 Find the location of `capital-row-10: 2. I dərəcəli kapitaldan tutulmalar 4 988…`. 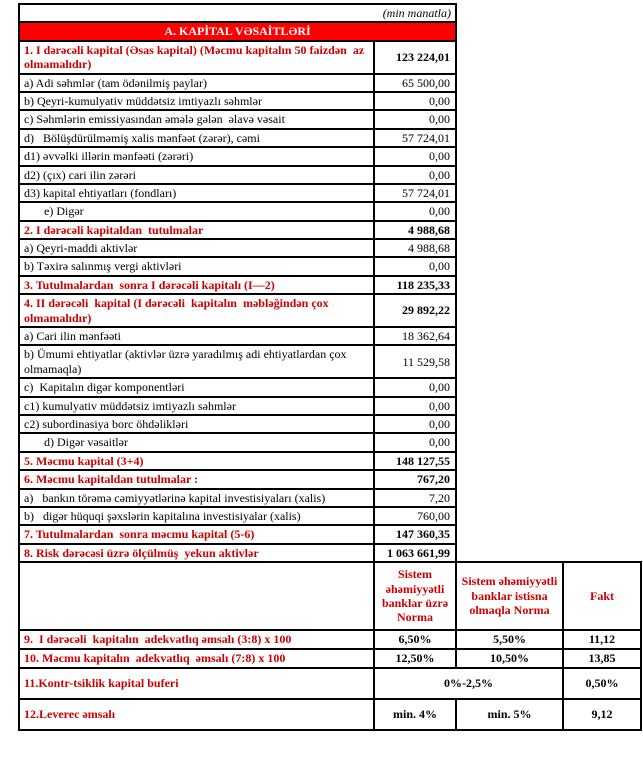

capital-row-10: 2. I dərəcəli kapitaldan tutulmalar 4 988… is located at coordinates (238, 230).